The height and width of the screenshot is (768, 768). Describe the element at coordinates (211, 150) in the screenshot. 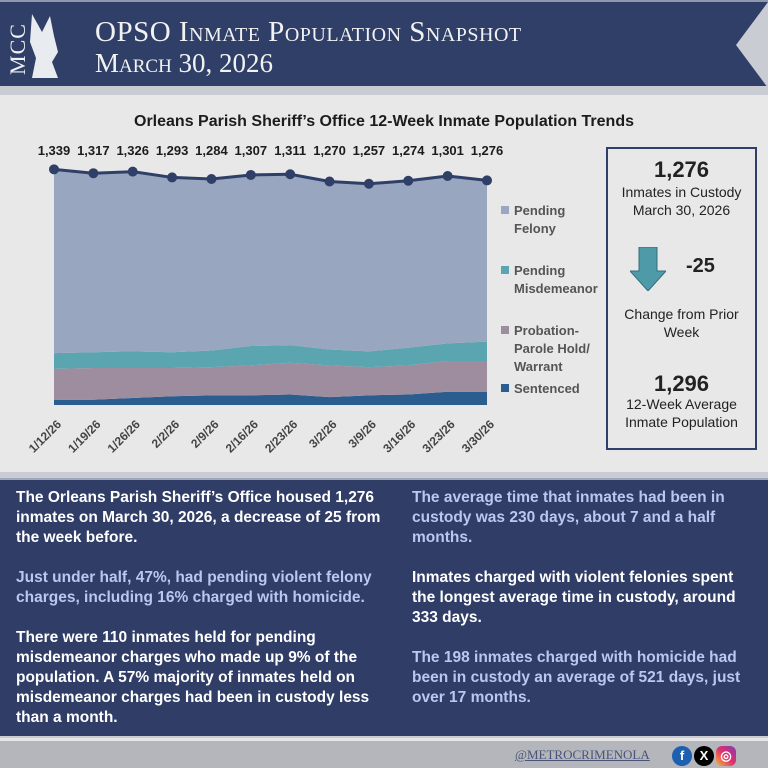

I see `total-label: 1,284` at that location.